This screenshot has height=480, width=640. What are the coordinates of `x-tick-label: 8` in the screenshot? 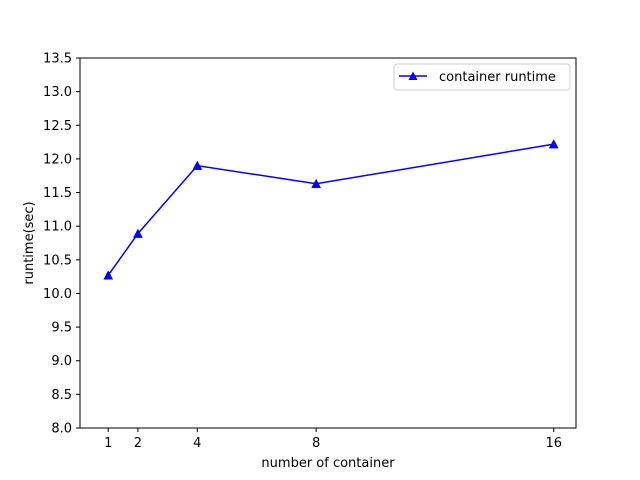 It's located at (316, 443).